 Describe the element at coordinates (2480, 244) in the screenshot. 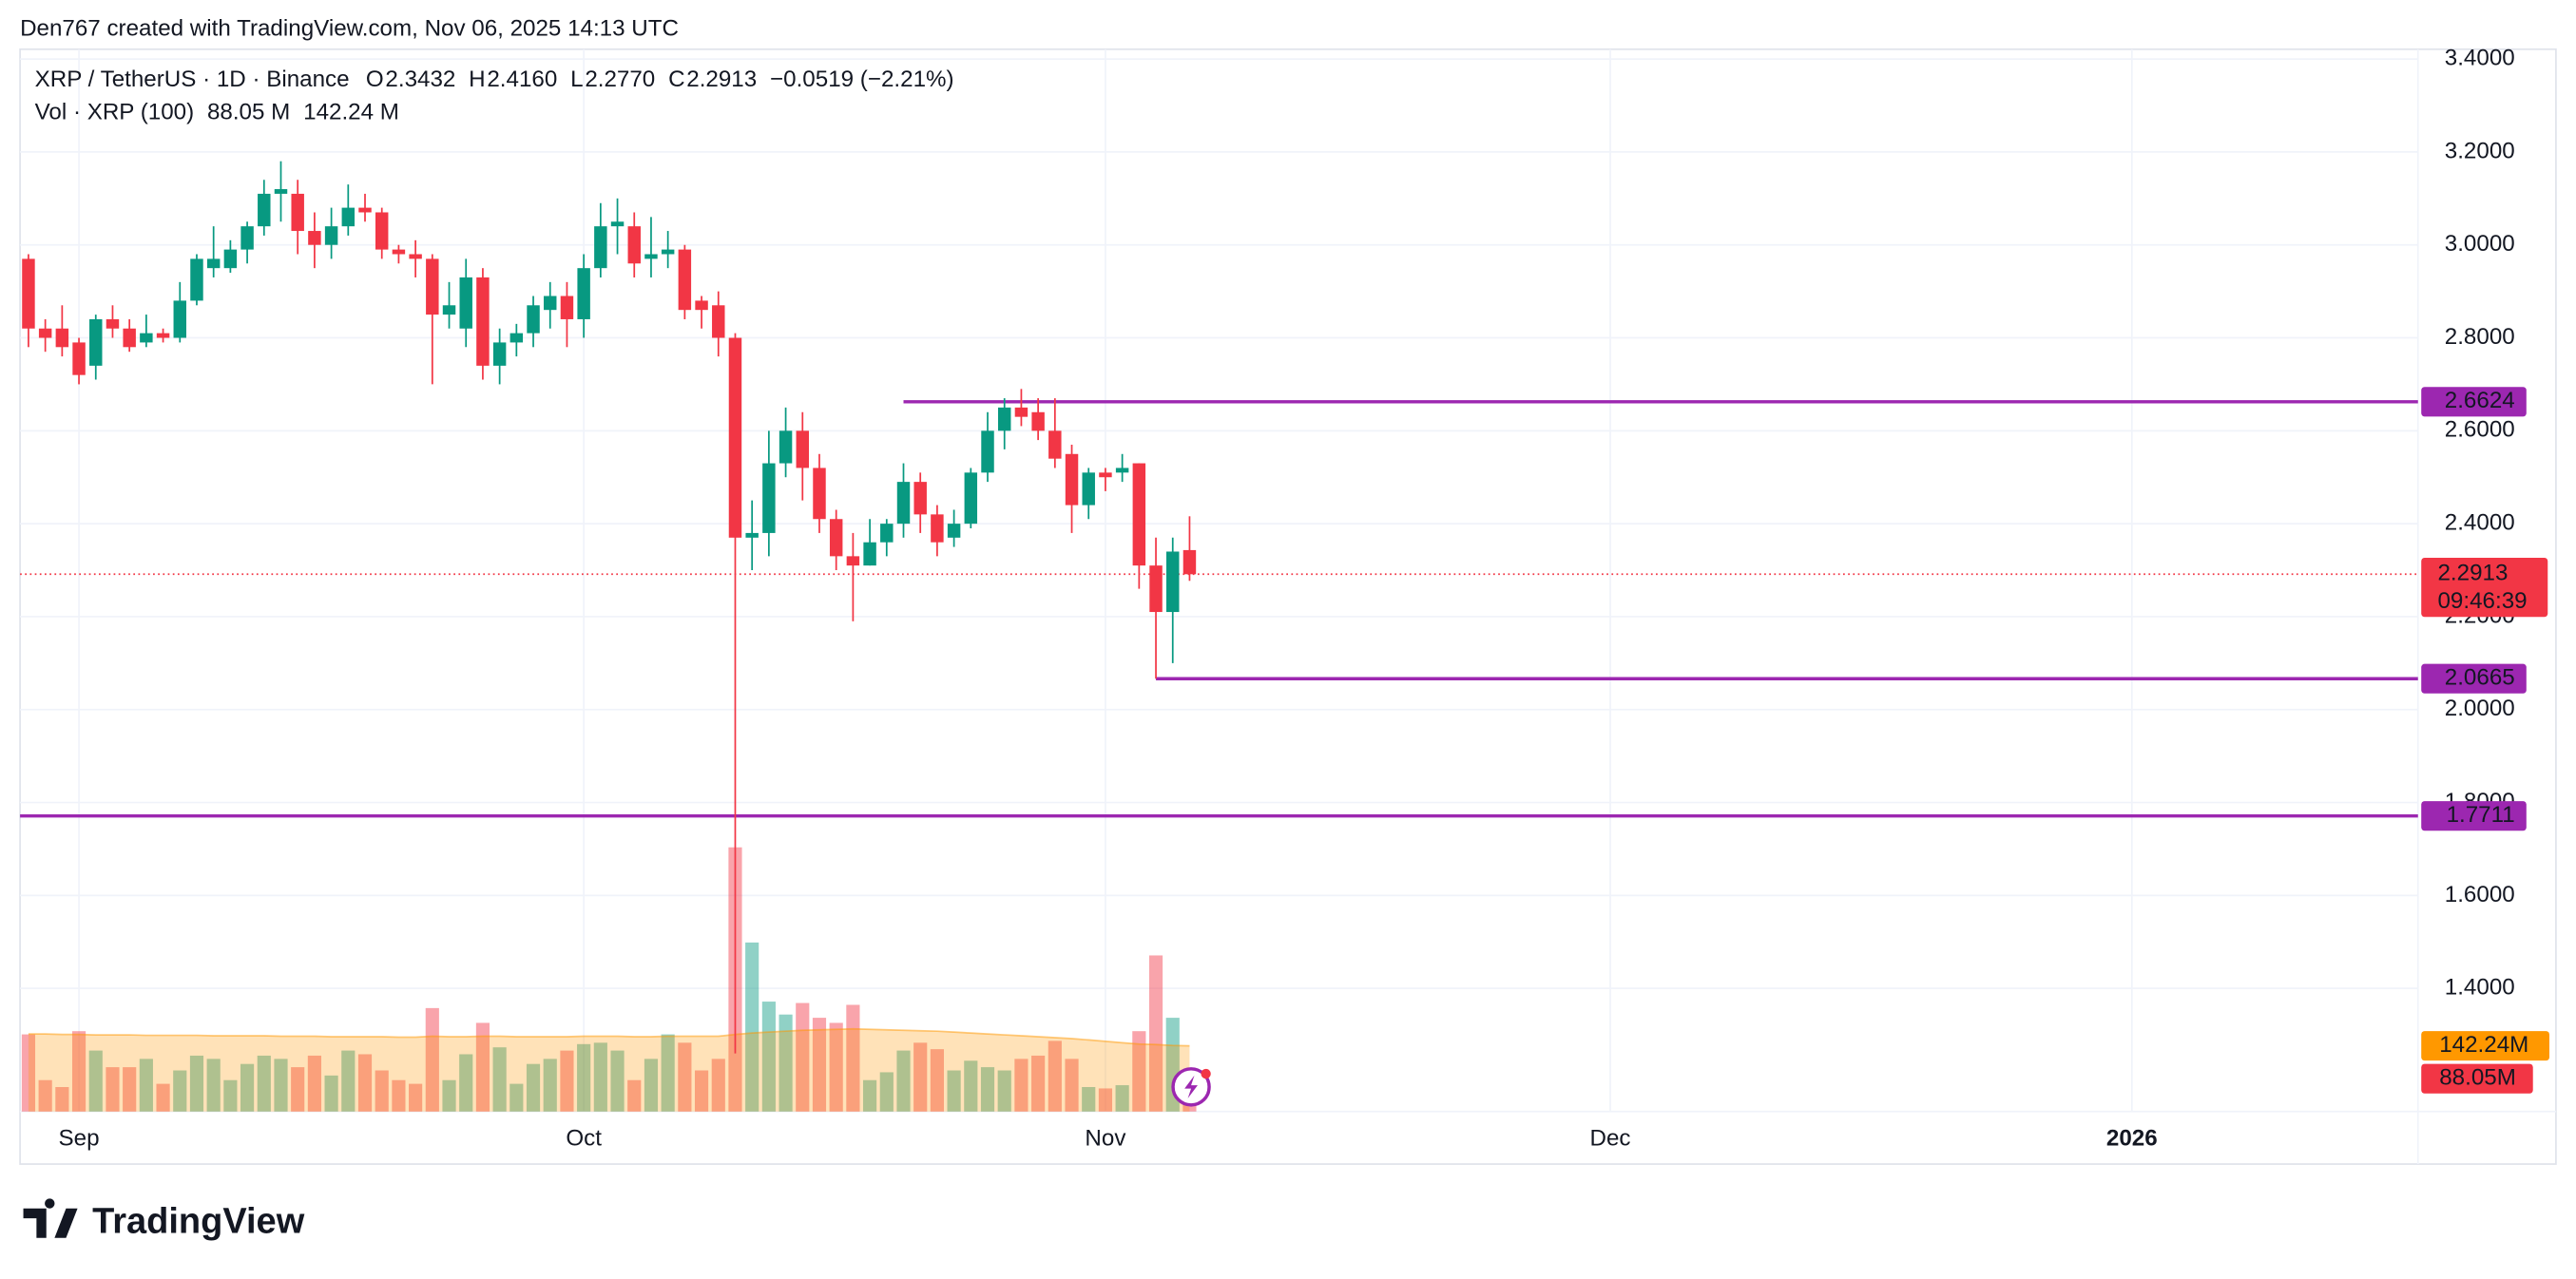

I see `y-tick-label: 3.0000` at that location.